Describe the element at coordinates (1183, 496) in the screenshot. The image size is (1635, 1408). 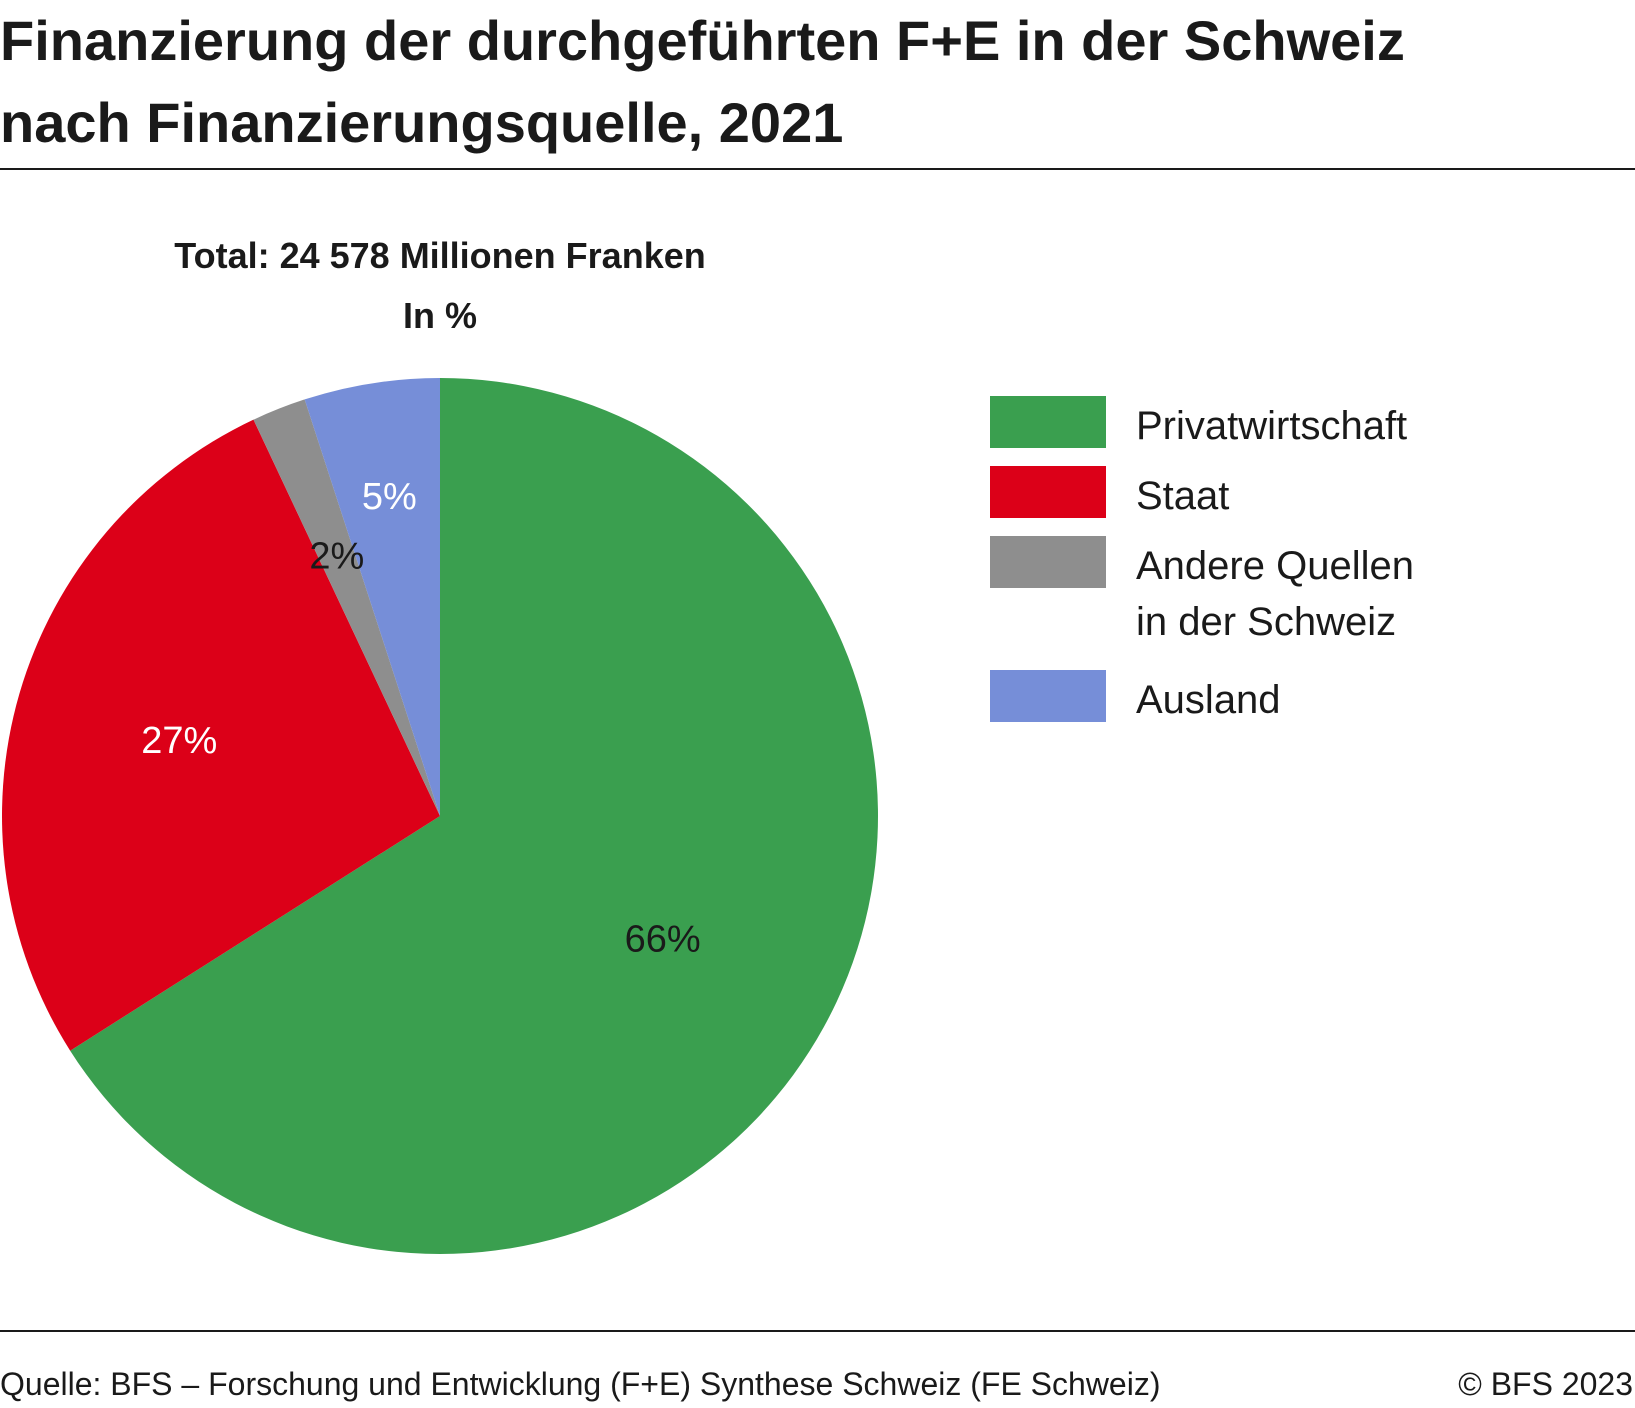
I see `legend-label-line: Staat` at that location.